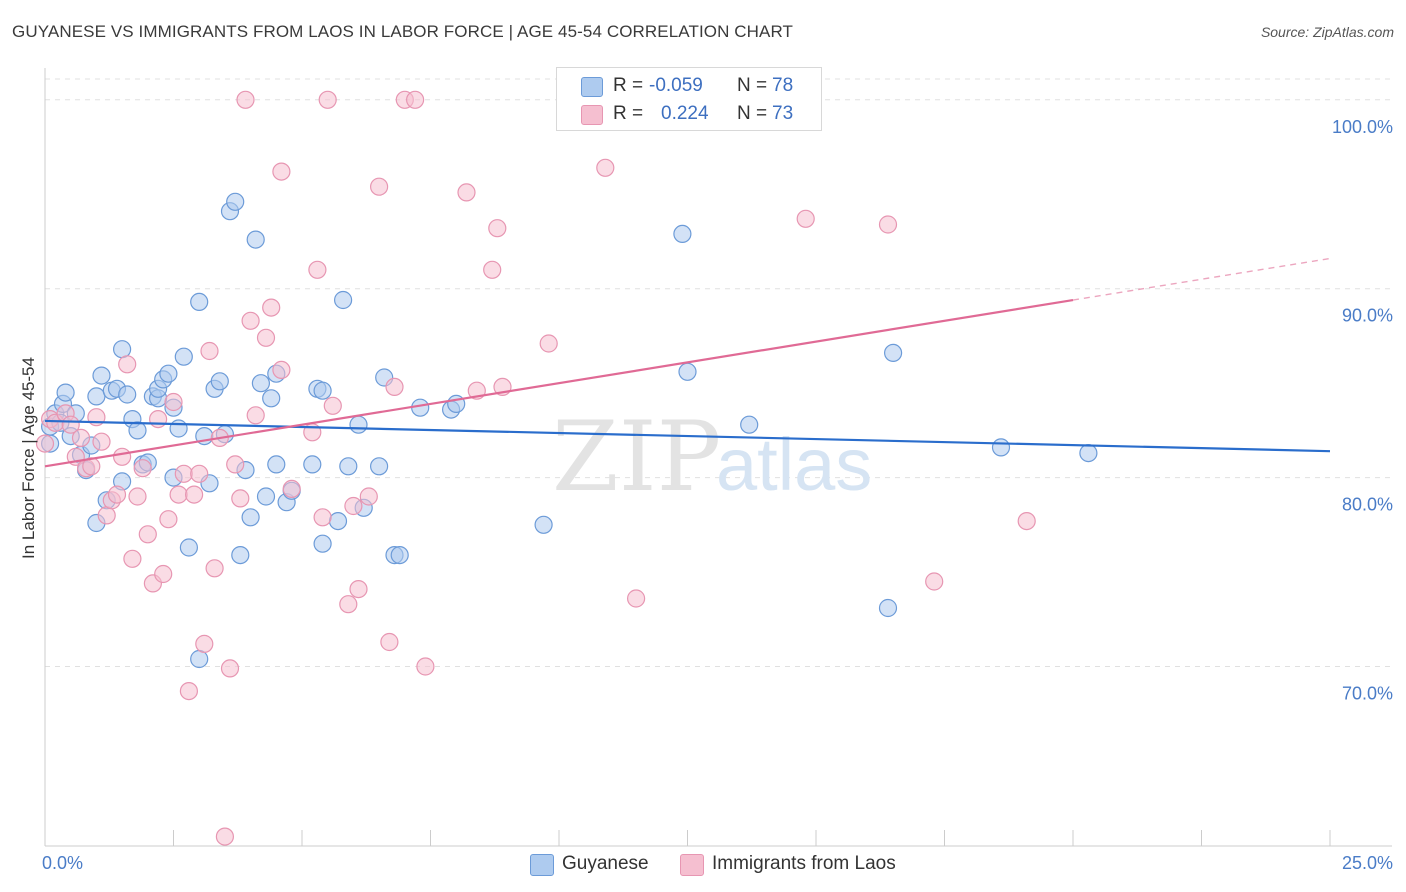 Image resolution: width=1406 pixels, height=892 pixels. Describe the element at coordinates (542, 865) in the screenshot. I see `legend-swatch-guyanese` at that location.